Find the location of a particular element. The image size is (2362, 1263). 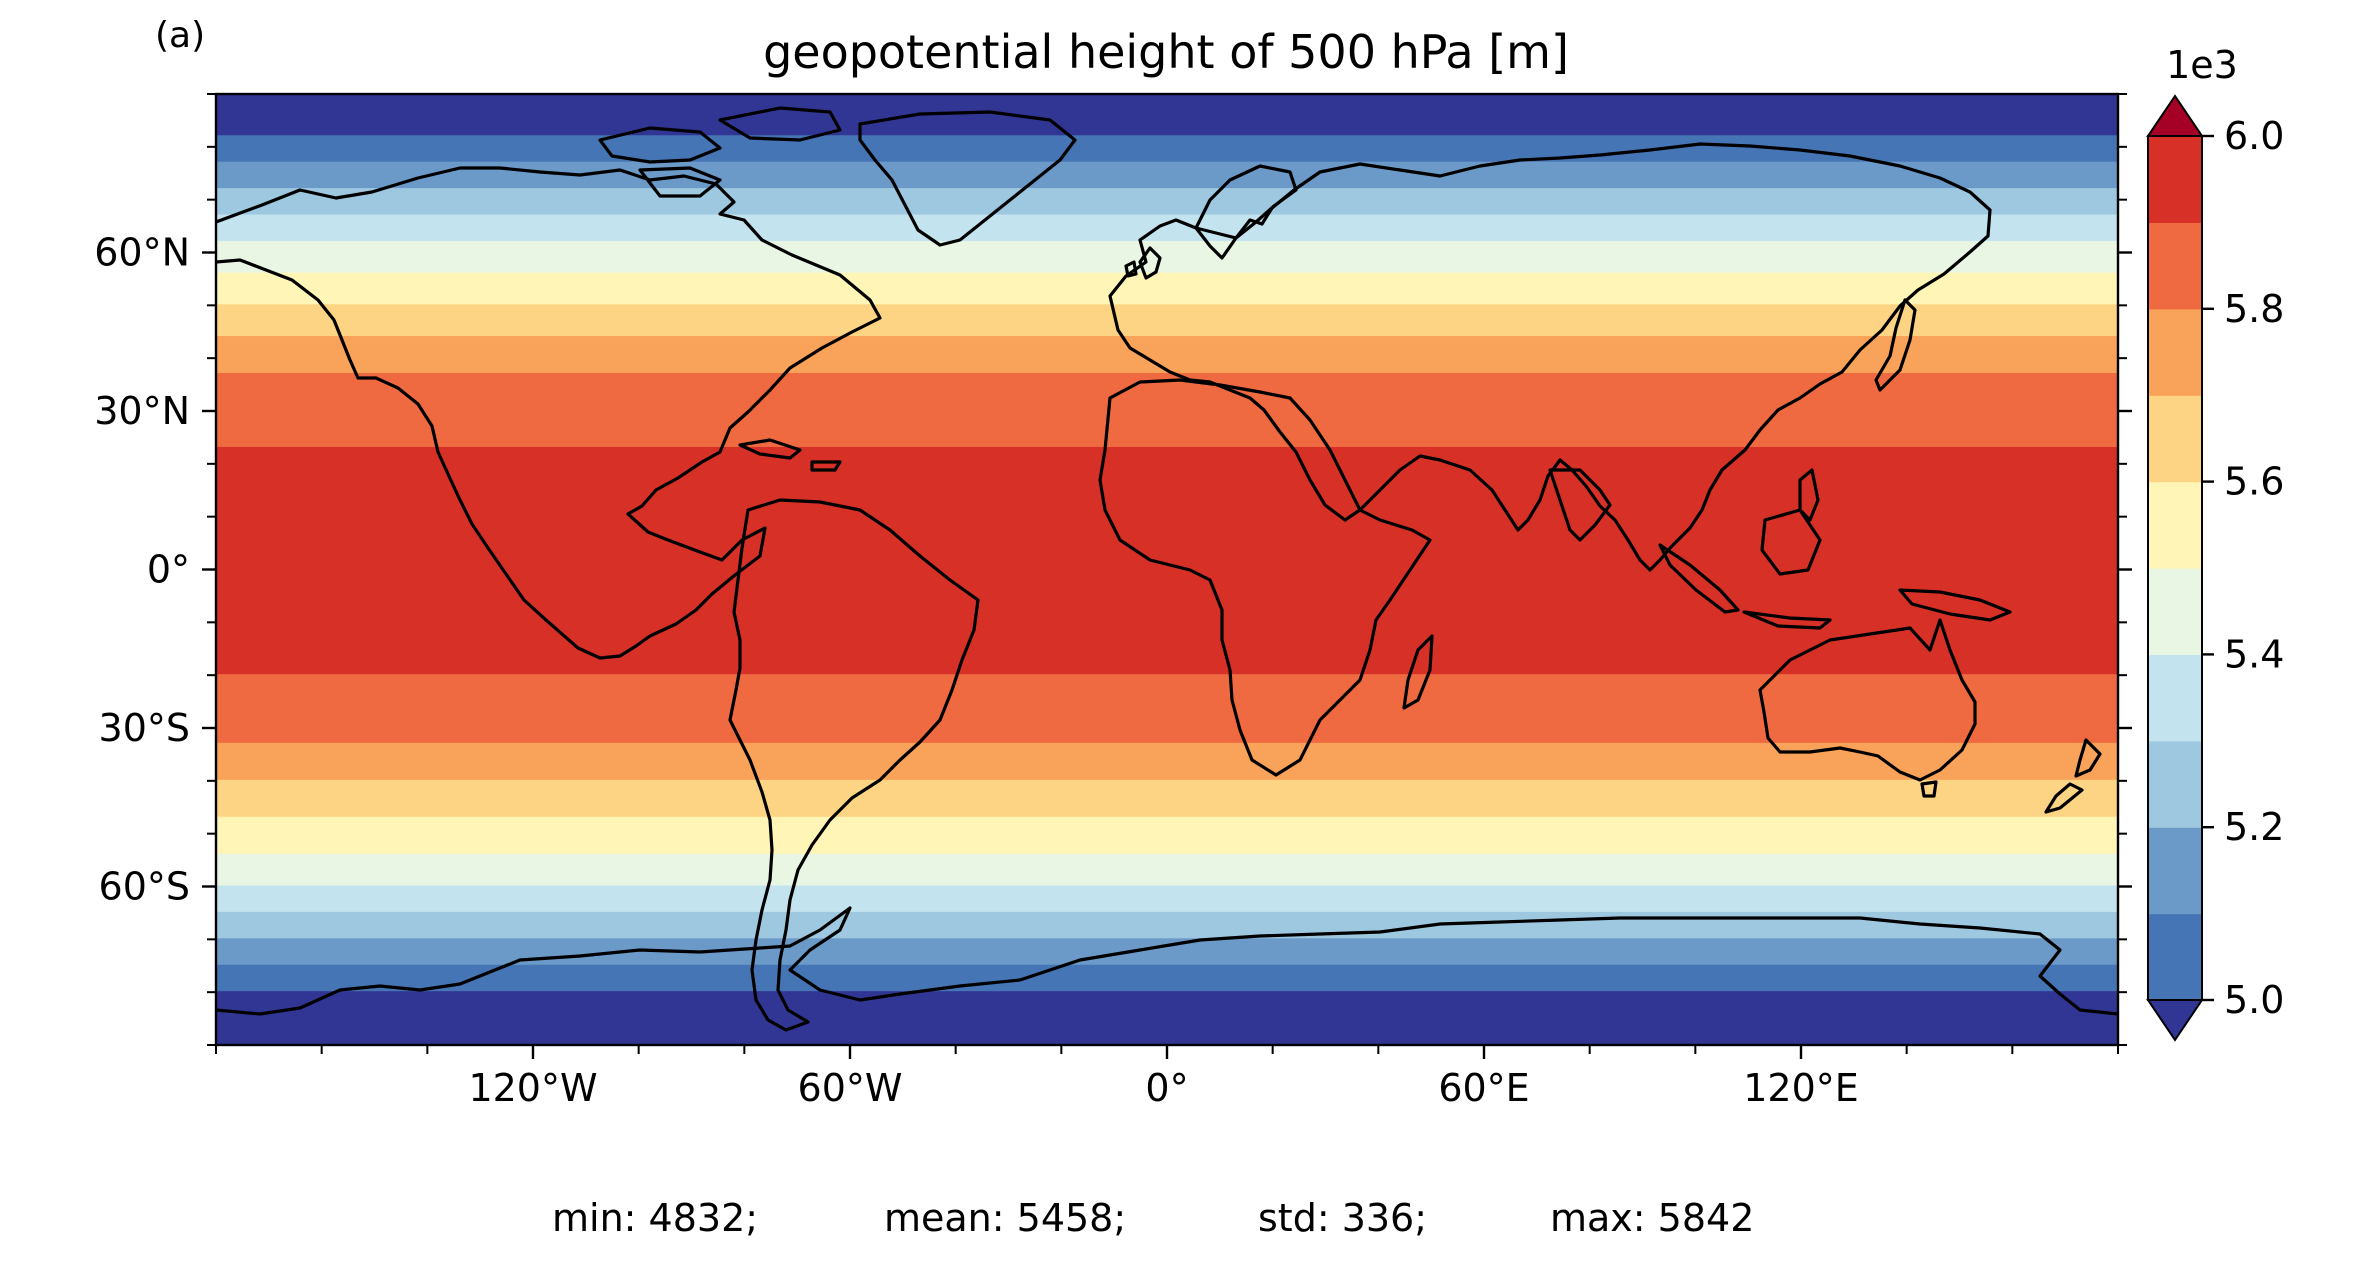

coastline-japan is located at coordinates (1895, 345).